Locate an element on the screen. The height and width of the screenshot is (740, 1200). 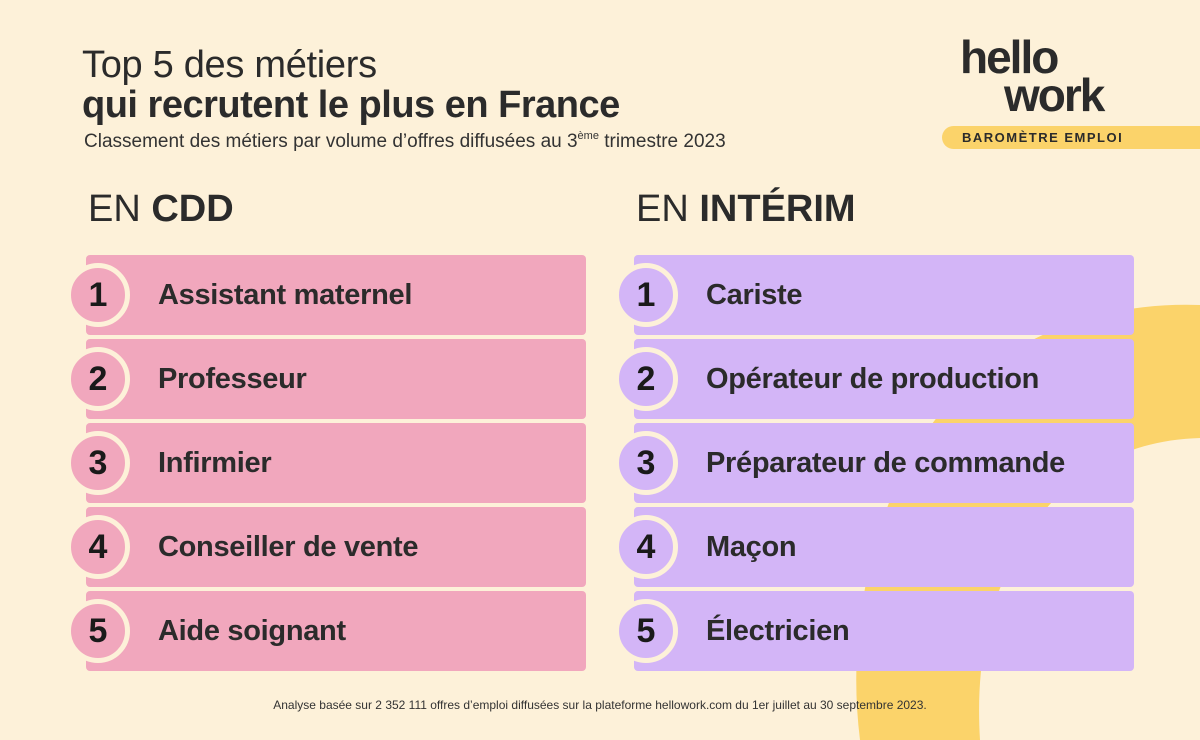
job-label: Préparateur de commande is located at coordinates (885, 463).